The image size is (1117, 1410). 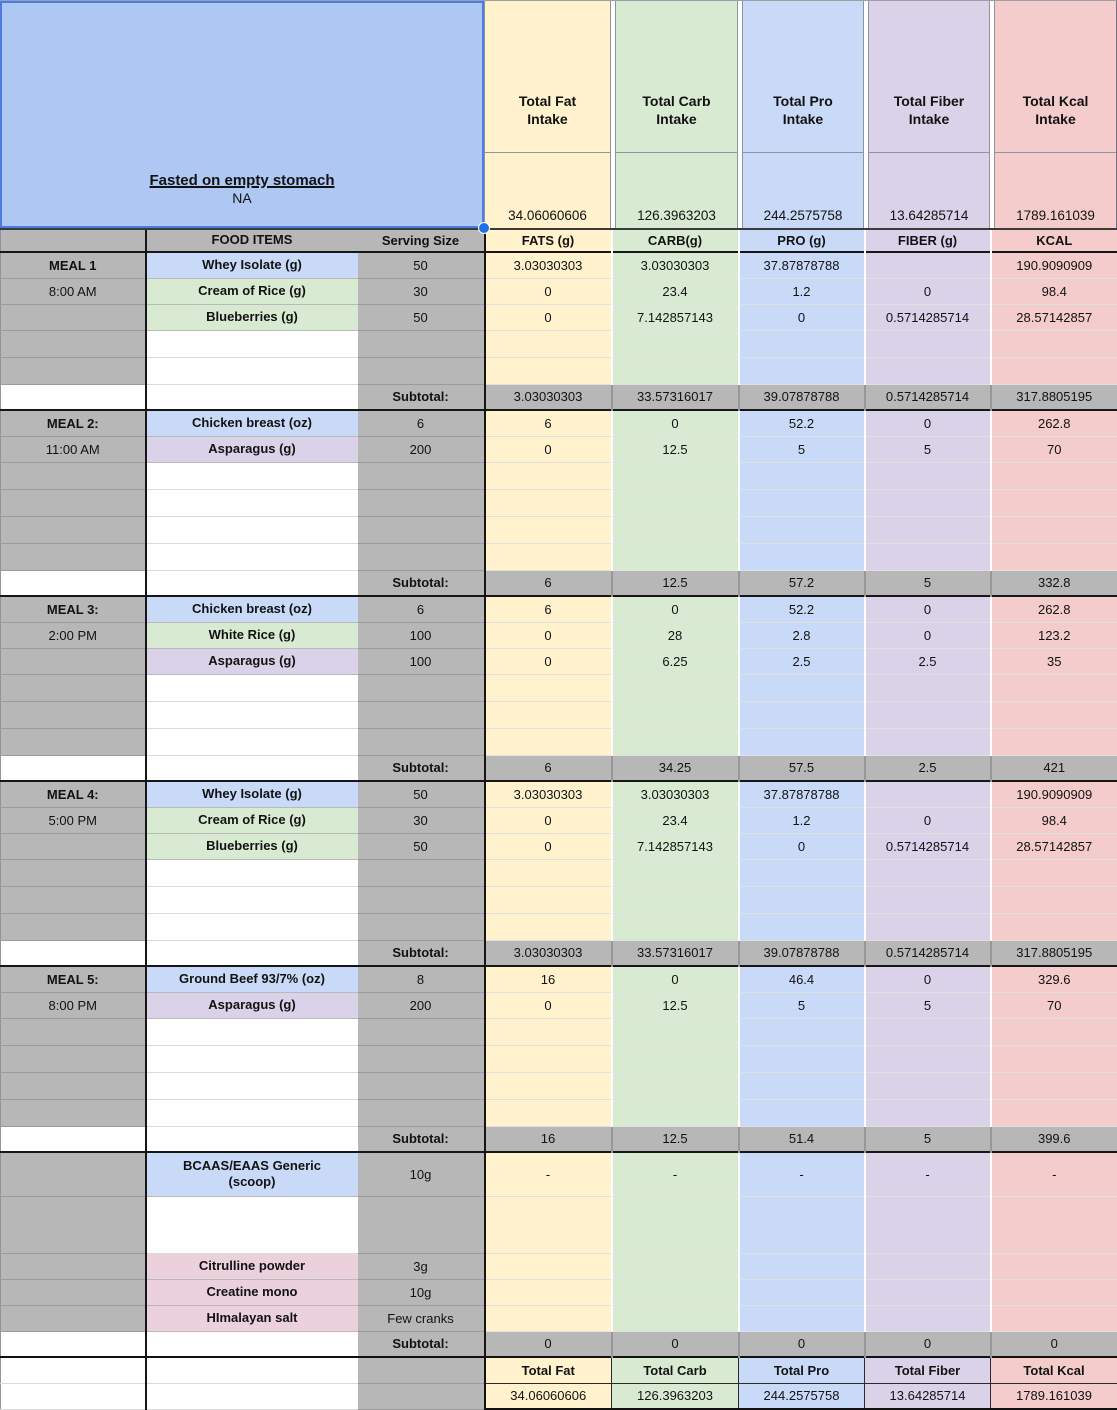 I want to click on meal-label: MEAL 5:, so click(x=73, y=979).